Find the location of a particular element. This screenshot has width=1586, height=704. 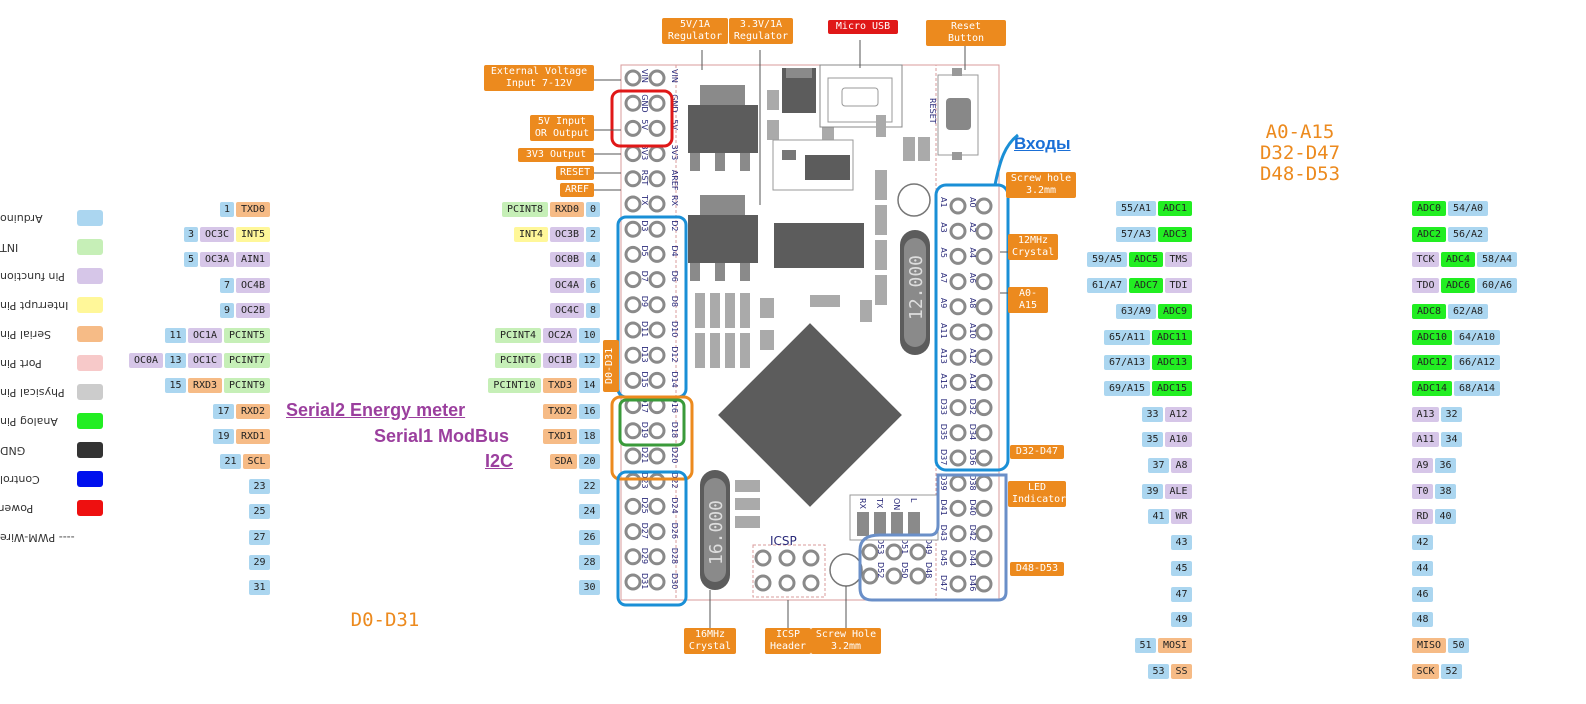

pin-label: OC1C is located at coordinates (205, 361).